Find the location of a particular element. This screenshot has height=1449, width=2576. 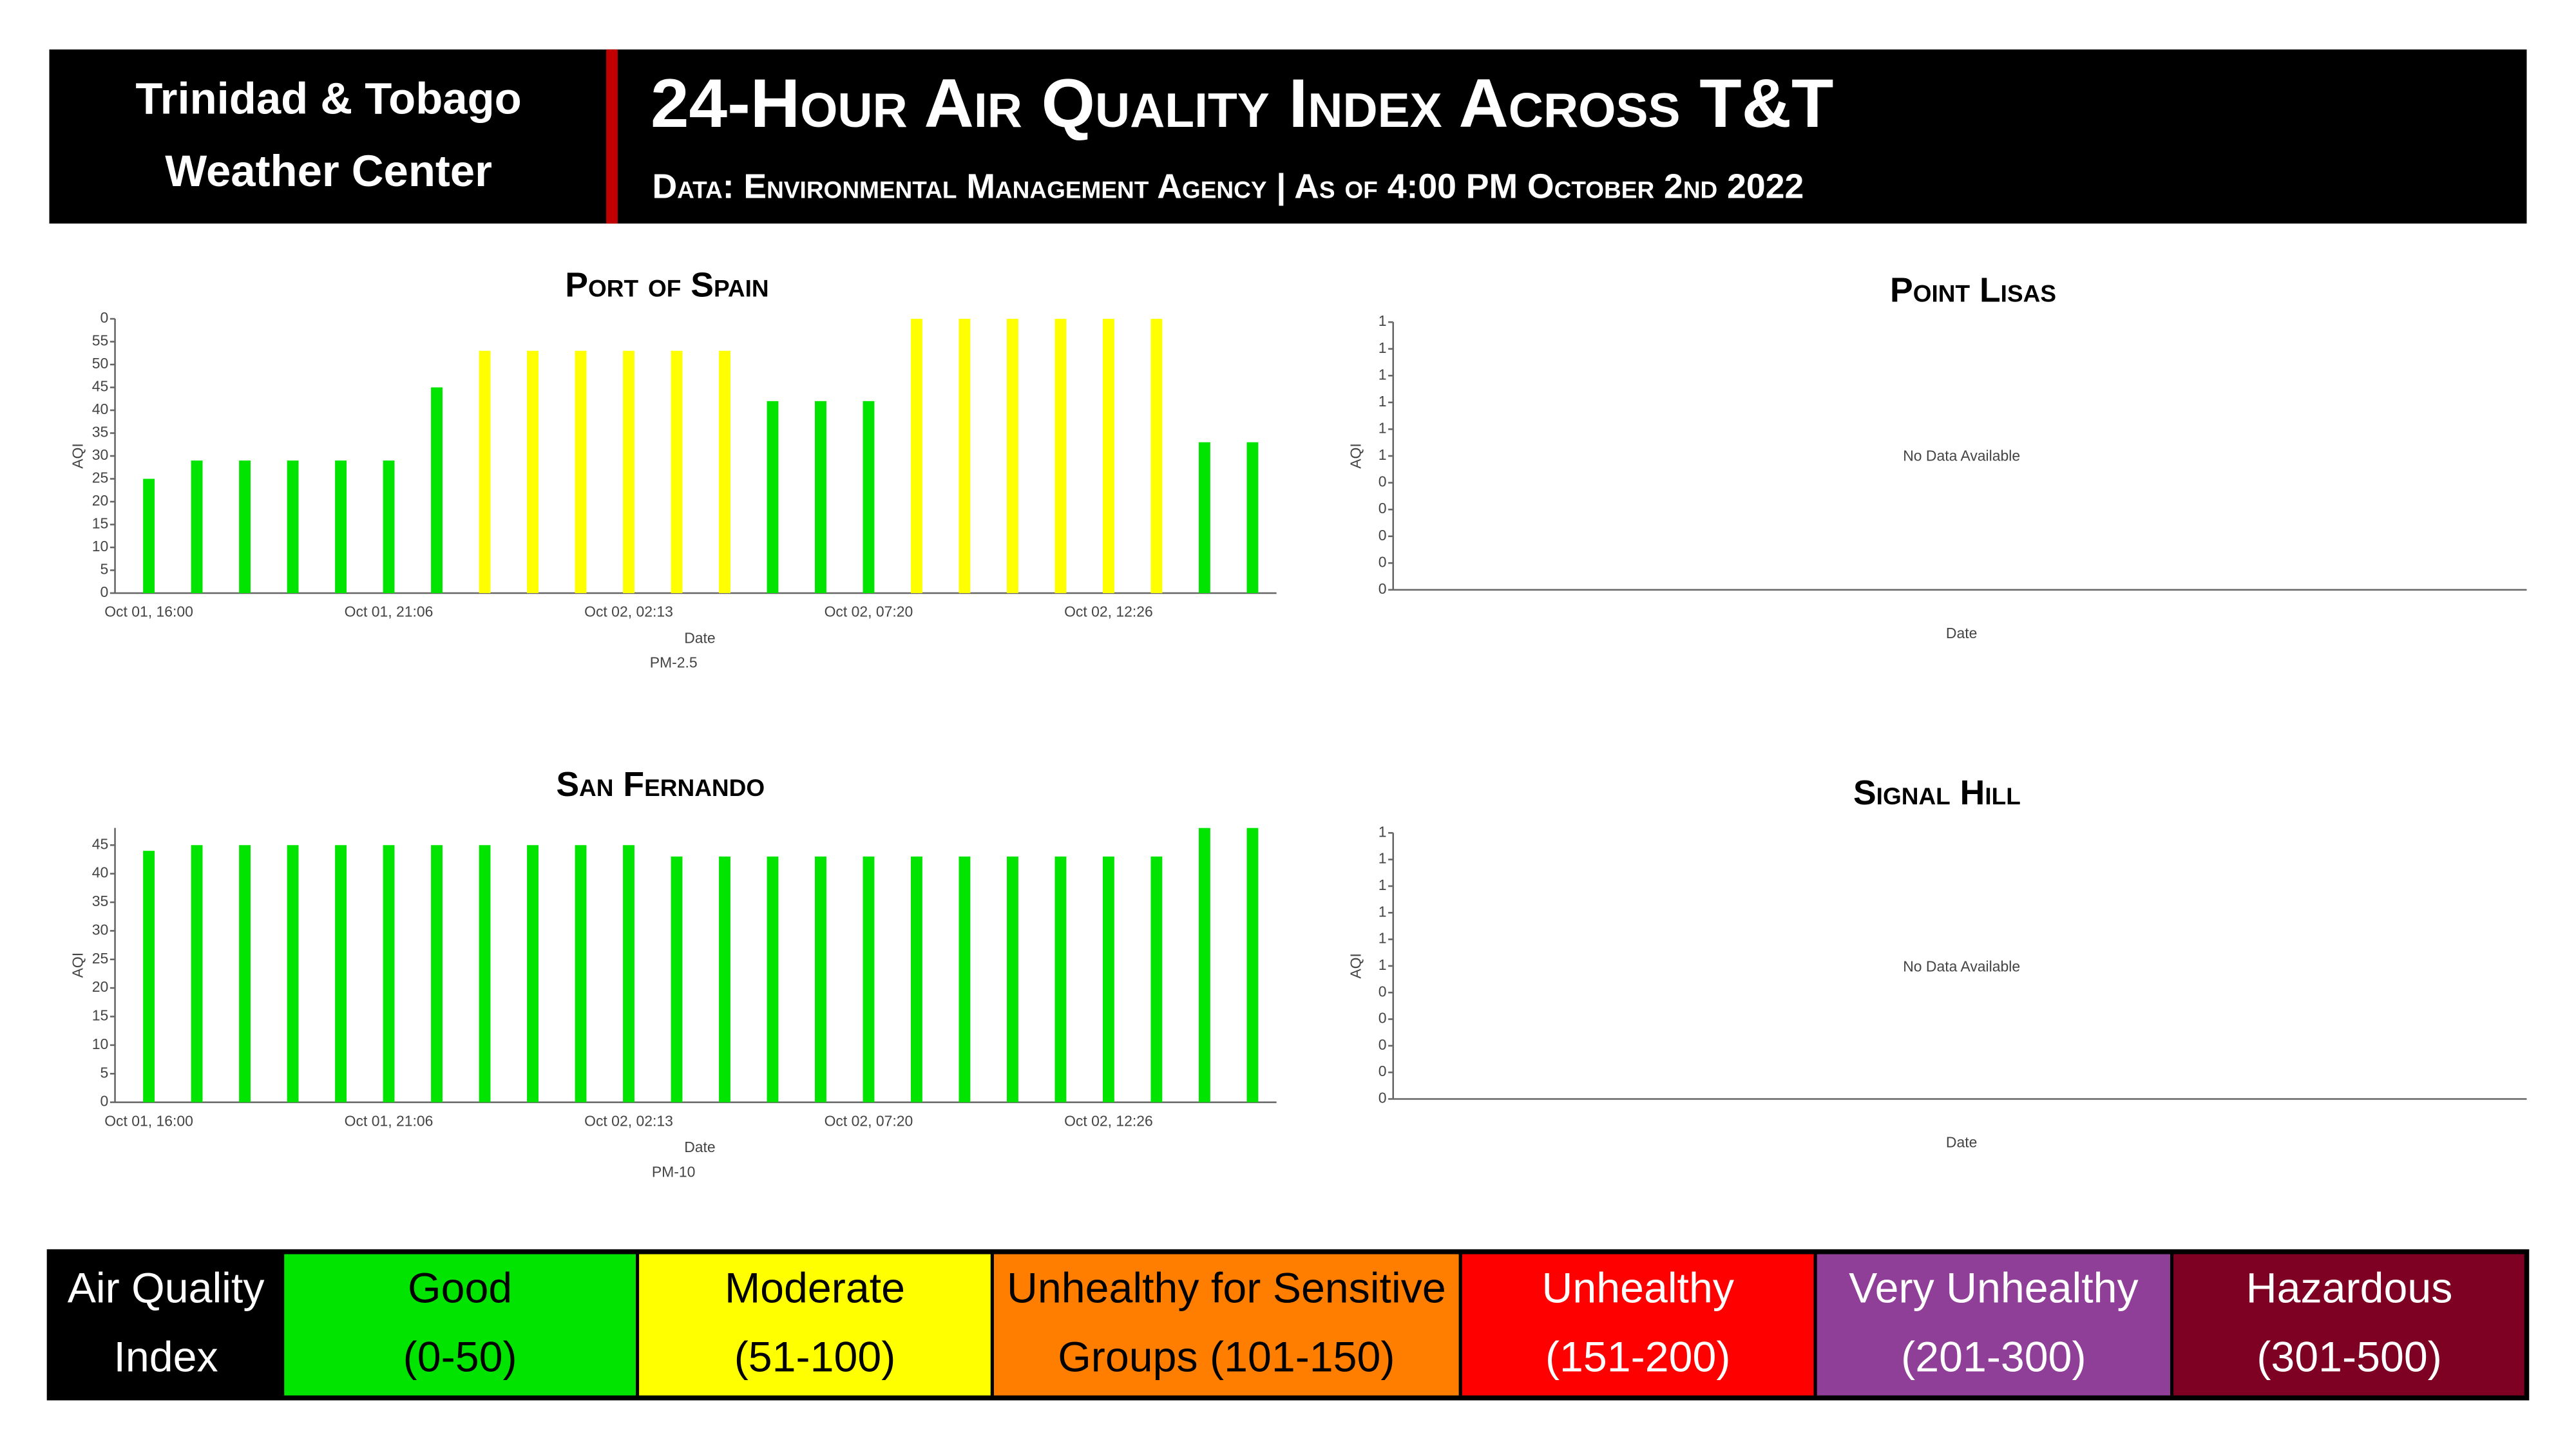

legend-label: Air Quality is located at coordinates (166, 1288).